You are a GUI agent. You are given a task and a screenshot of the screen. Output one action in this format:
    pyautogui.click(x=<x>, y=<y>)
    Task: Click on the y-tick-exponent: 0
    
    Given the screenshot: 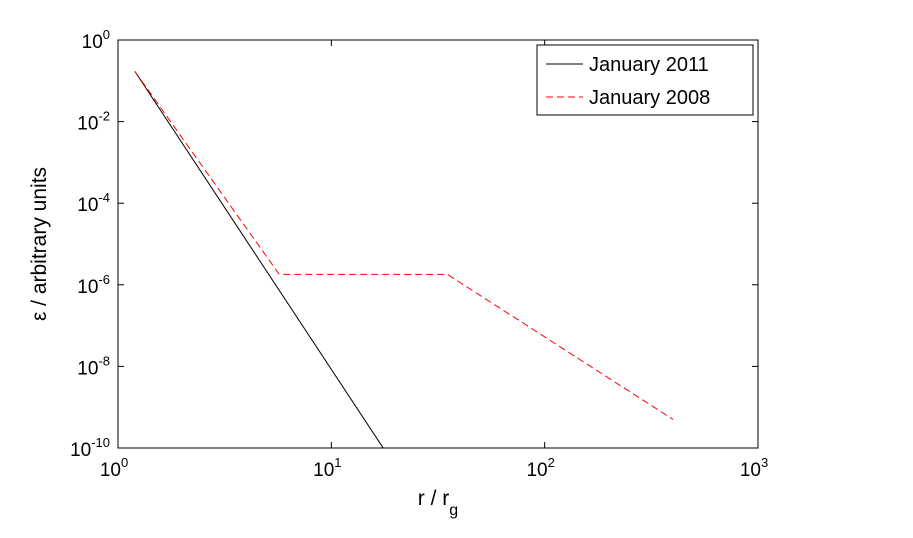 What is the action you would take?
    pyautogui.click(x=106, y=34)
    